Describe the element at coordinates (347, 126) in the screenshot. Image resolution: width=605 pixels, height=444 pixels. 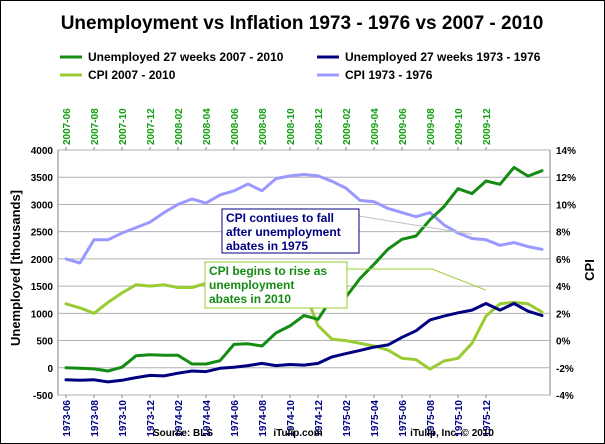
I see `x-top-tick-label: 2009-02` at that location.